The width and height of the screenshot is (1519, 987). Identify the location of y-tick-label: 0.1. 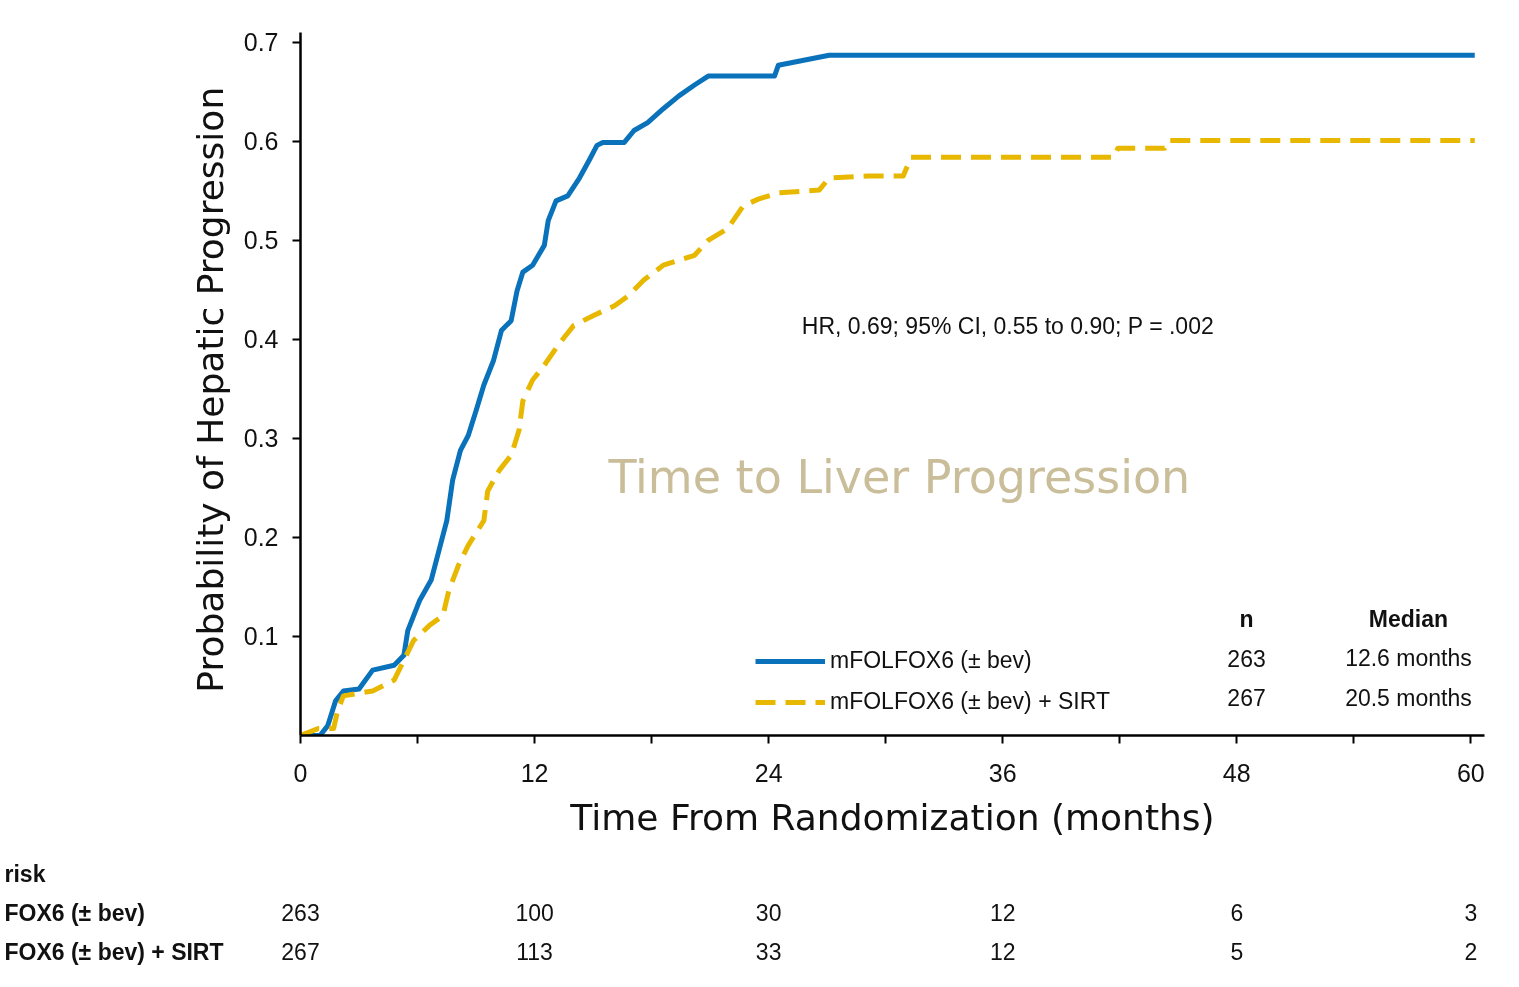
(261, 636).